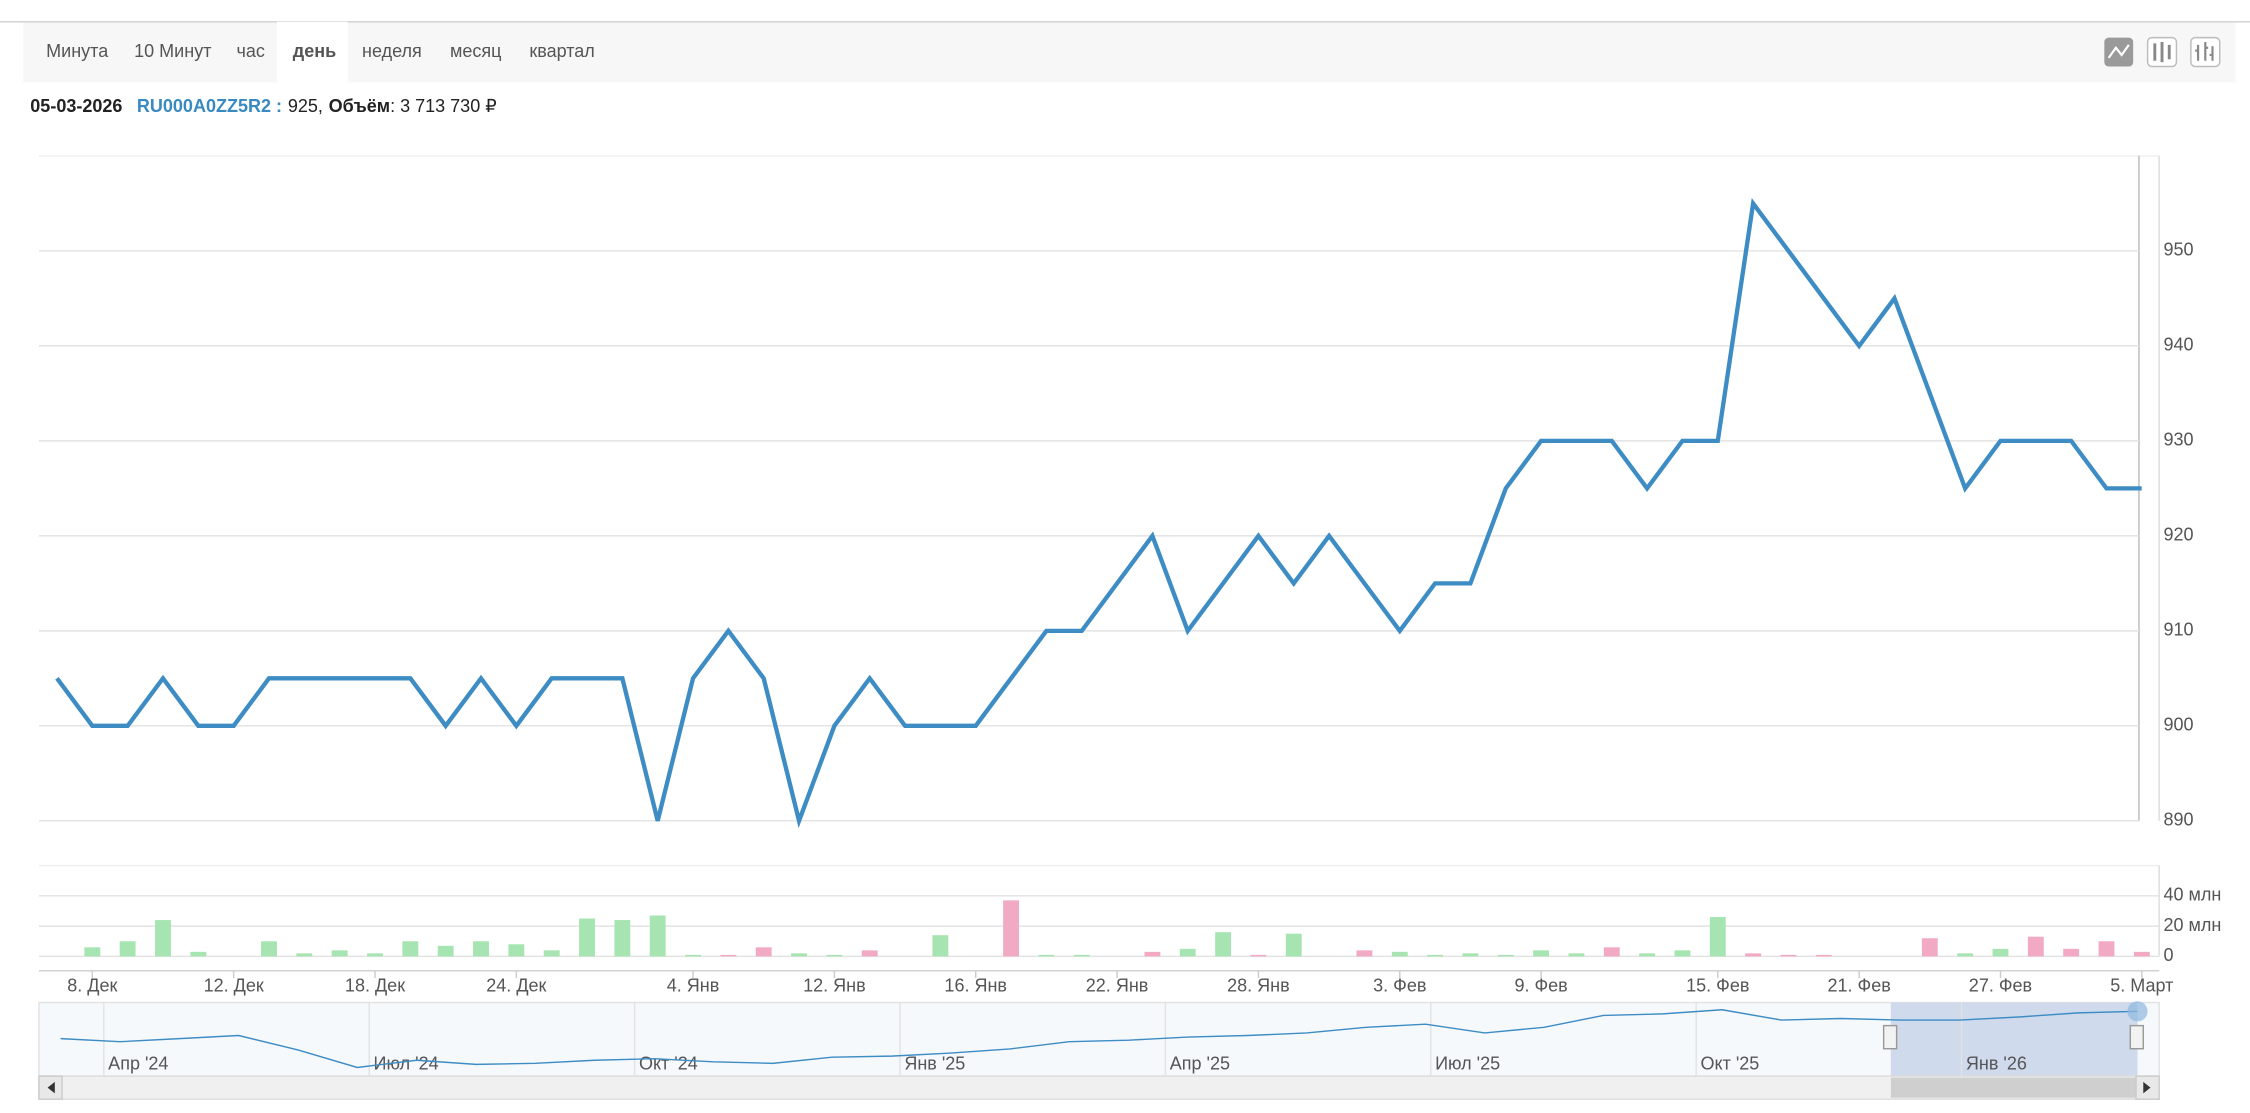 The width and height of the screenshot is (2250, 1113). I want to click on y-tick-label: 900, so click(2178, 725).